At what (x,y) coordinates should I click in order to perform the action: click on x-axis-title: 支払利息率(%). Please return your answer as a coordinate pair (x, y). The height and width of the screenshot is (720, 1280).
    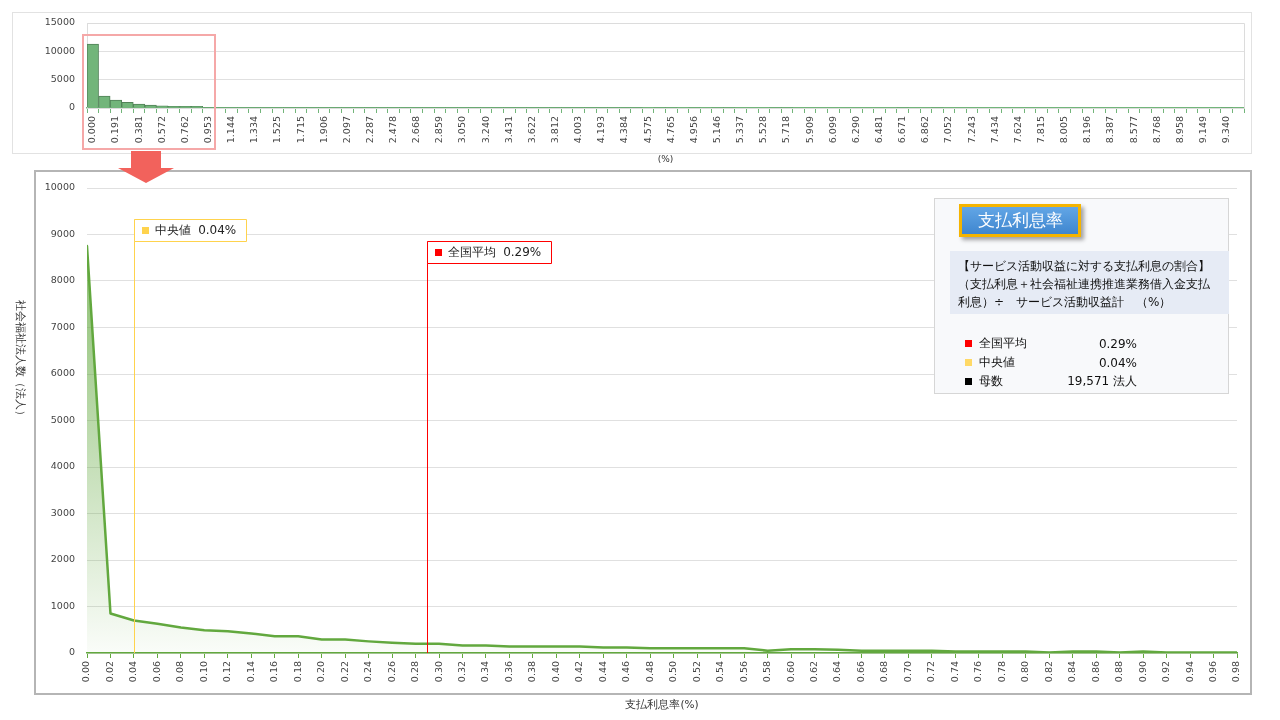
    Looking at the image, I should click on (662, 704).